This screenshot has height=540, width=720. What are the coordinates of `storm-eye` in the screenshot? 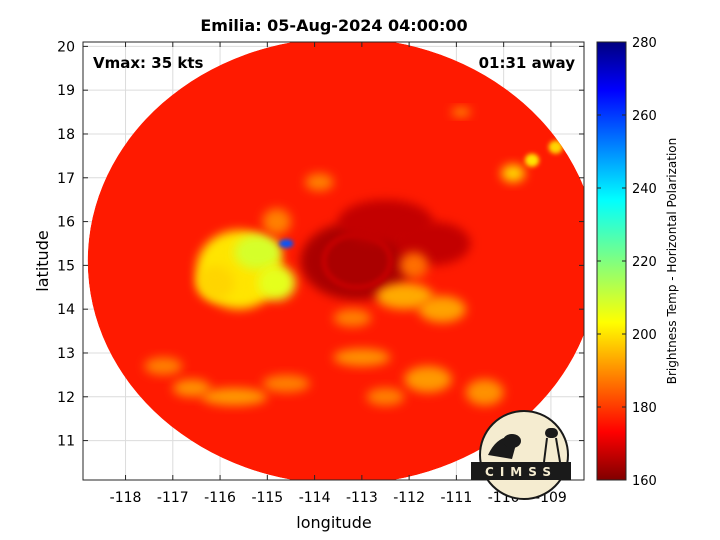 It's located at (357, 261).